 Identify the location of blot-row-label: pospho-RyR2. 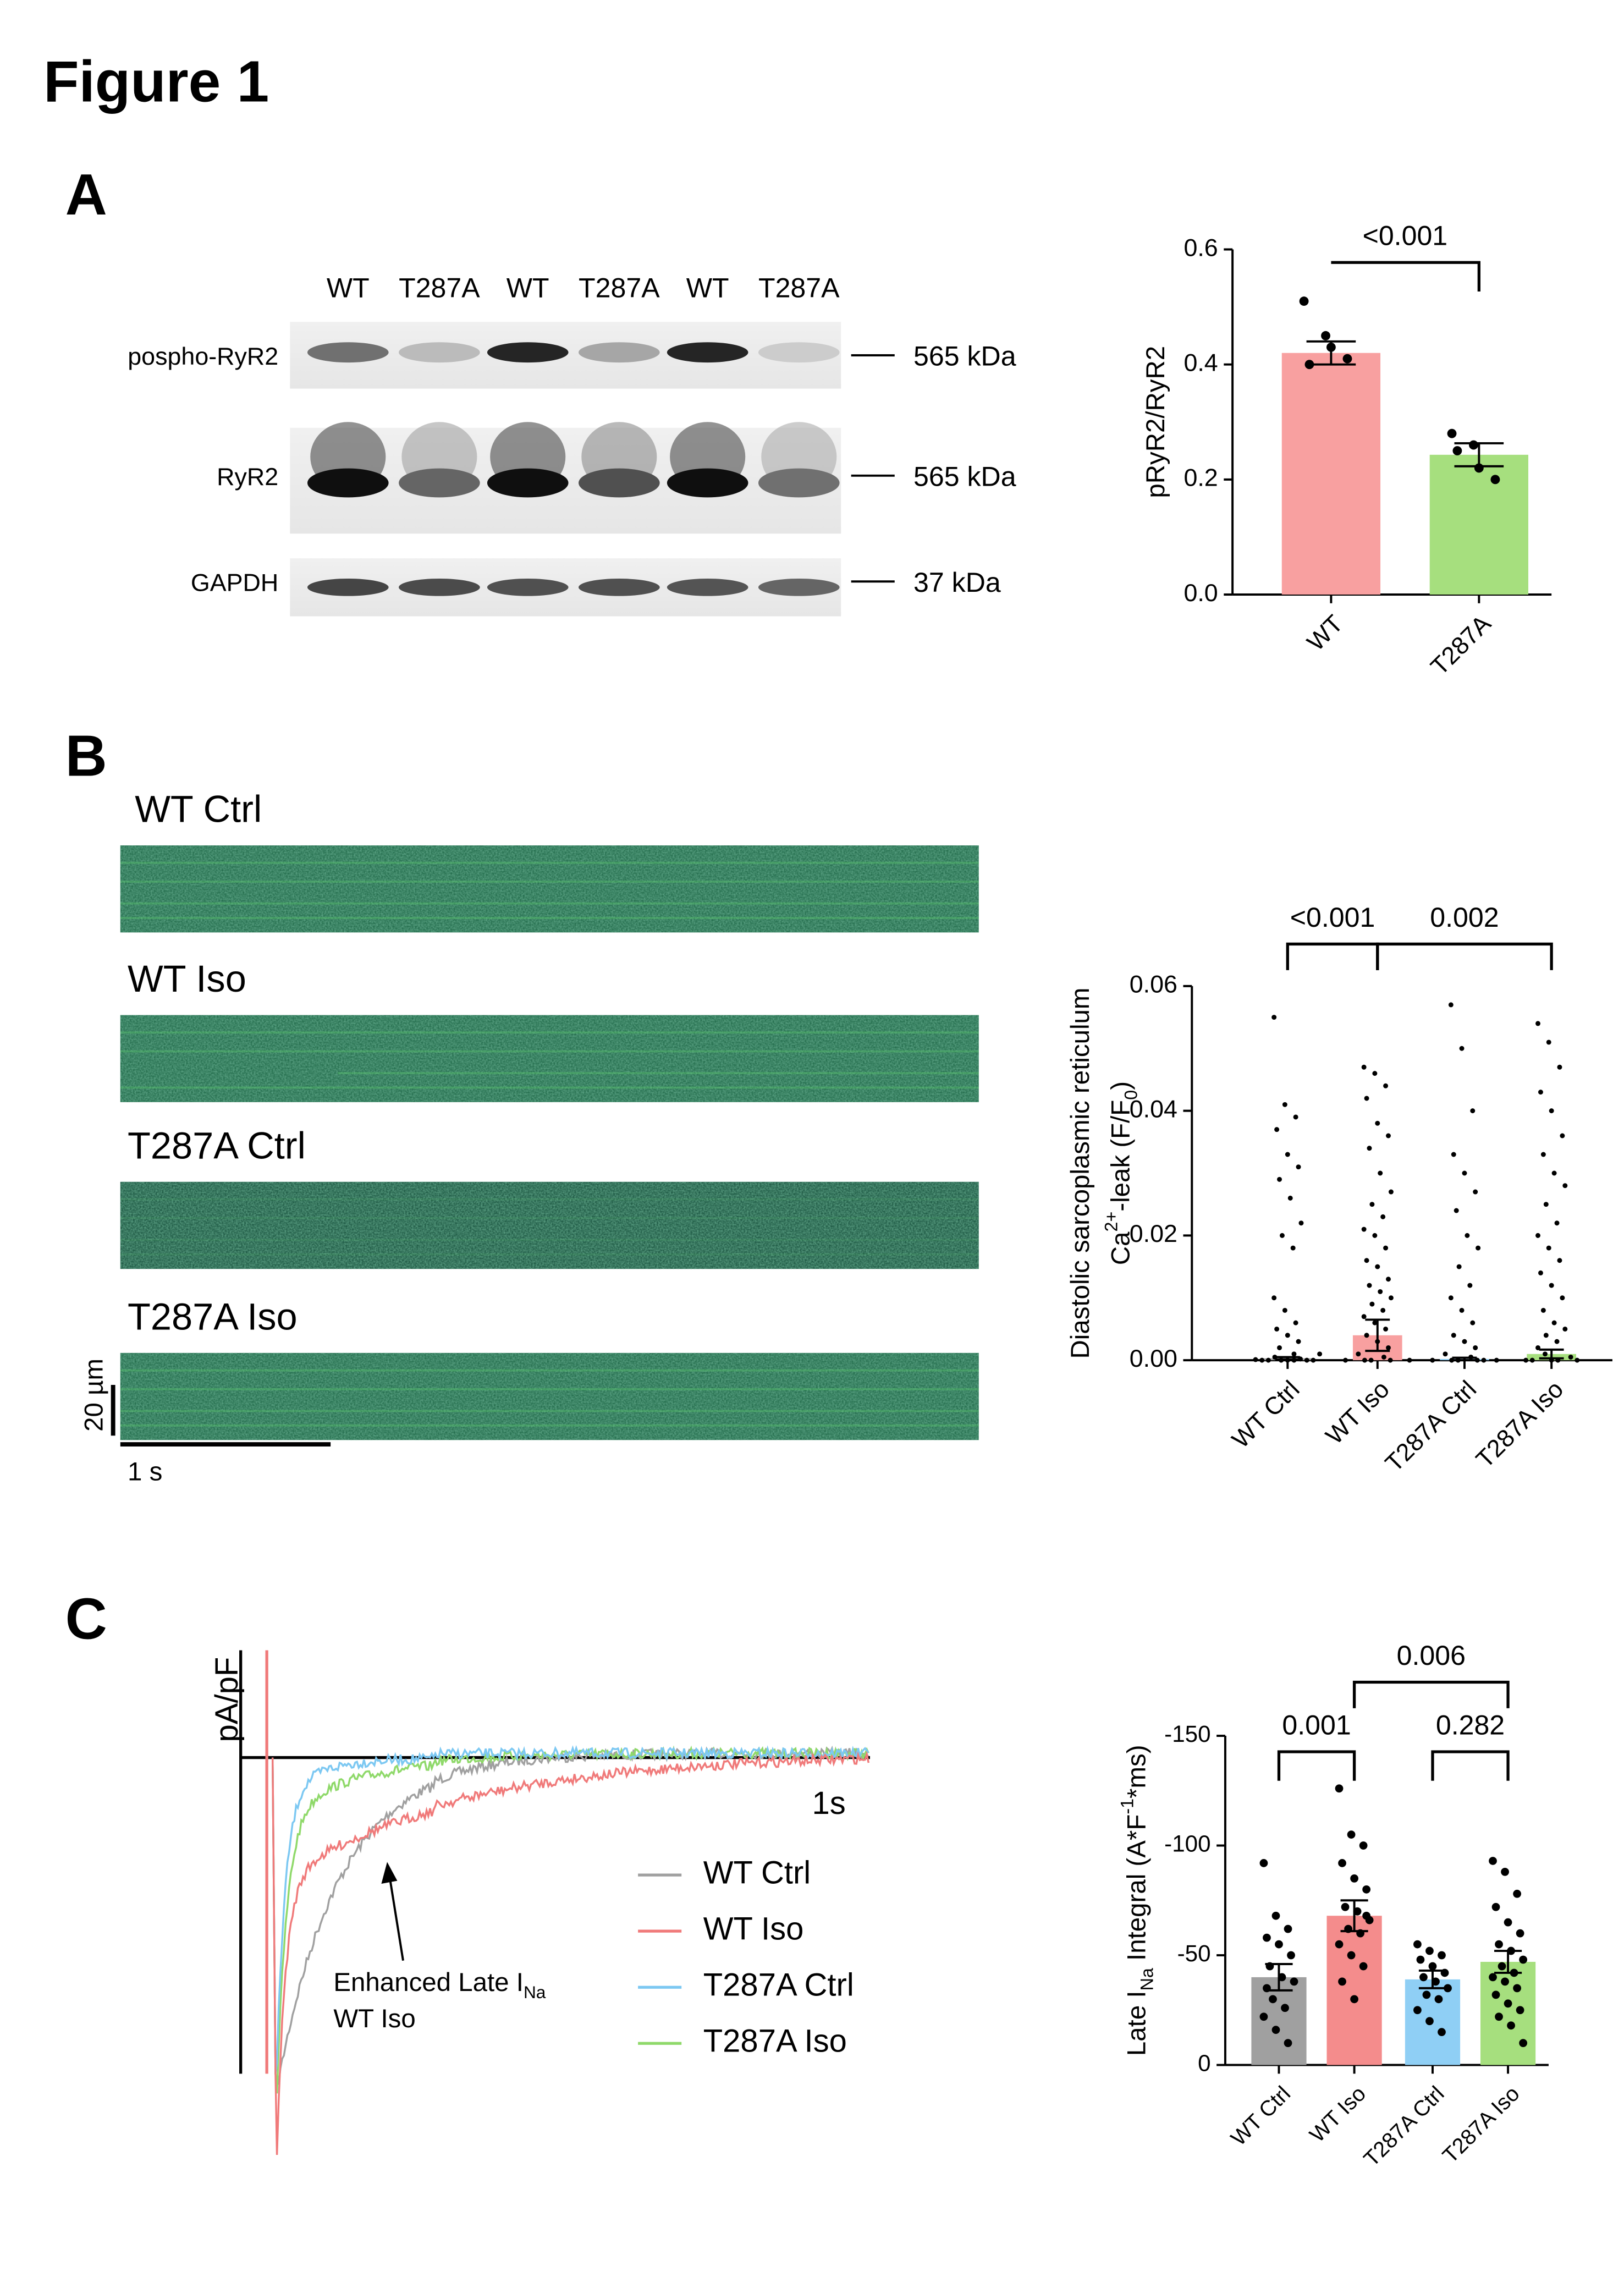
(203, 356).